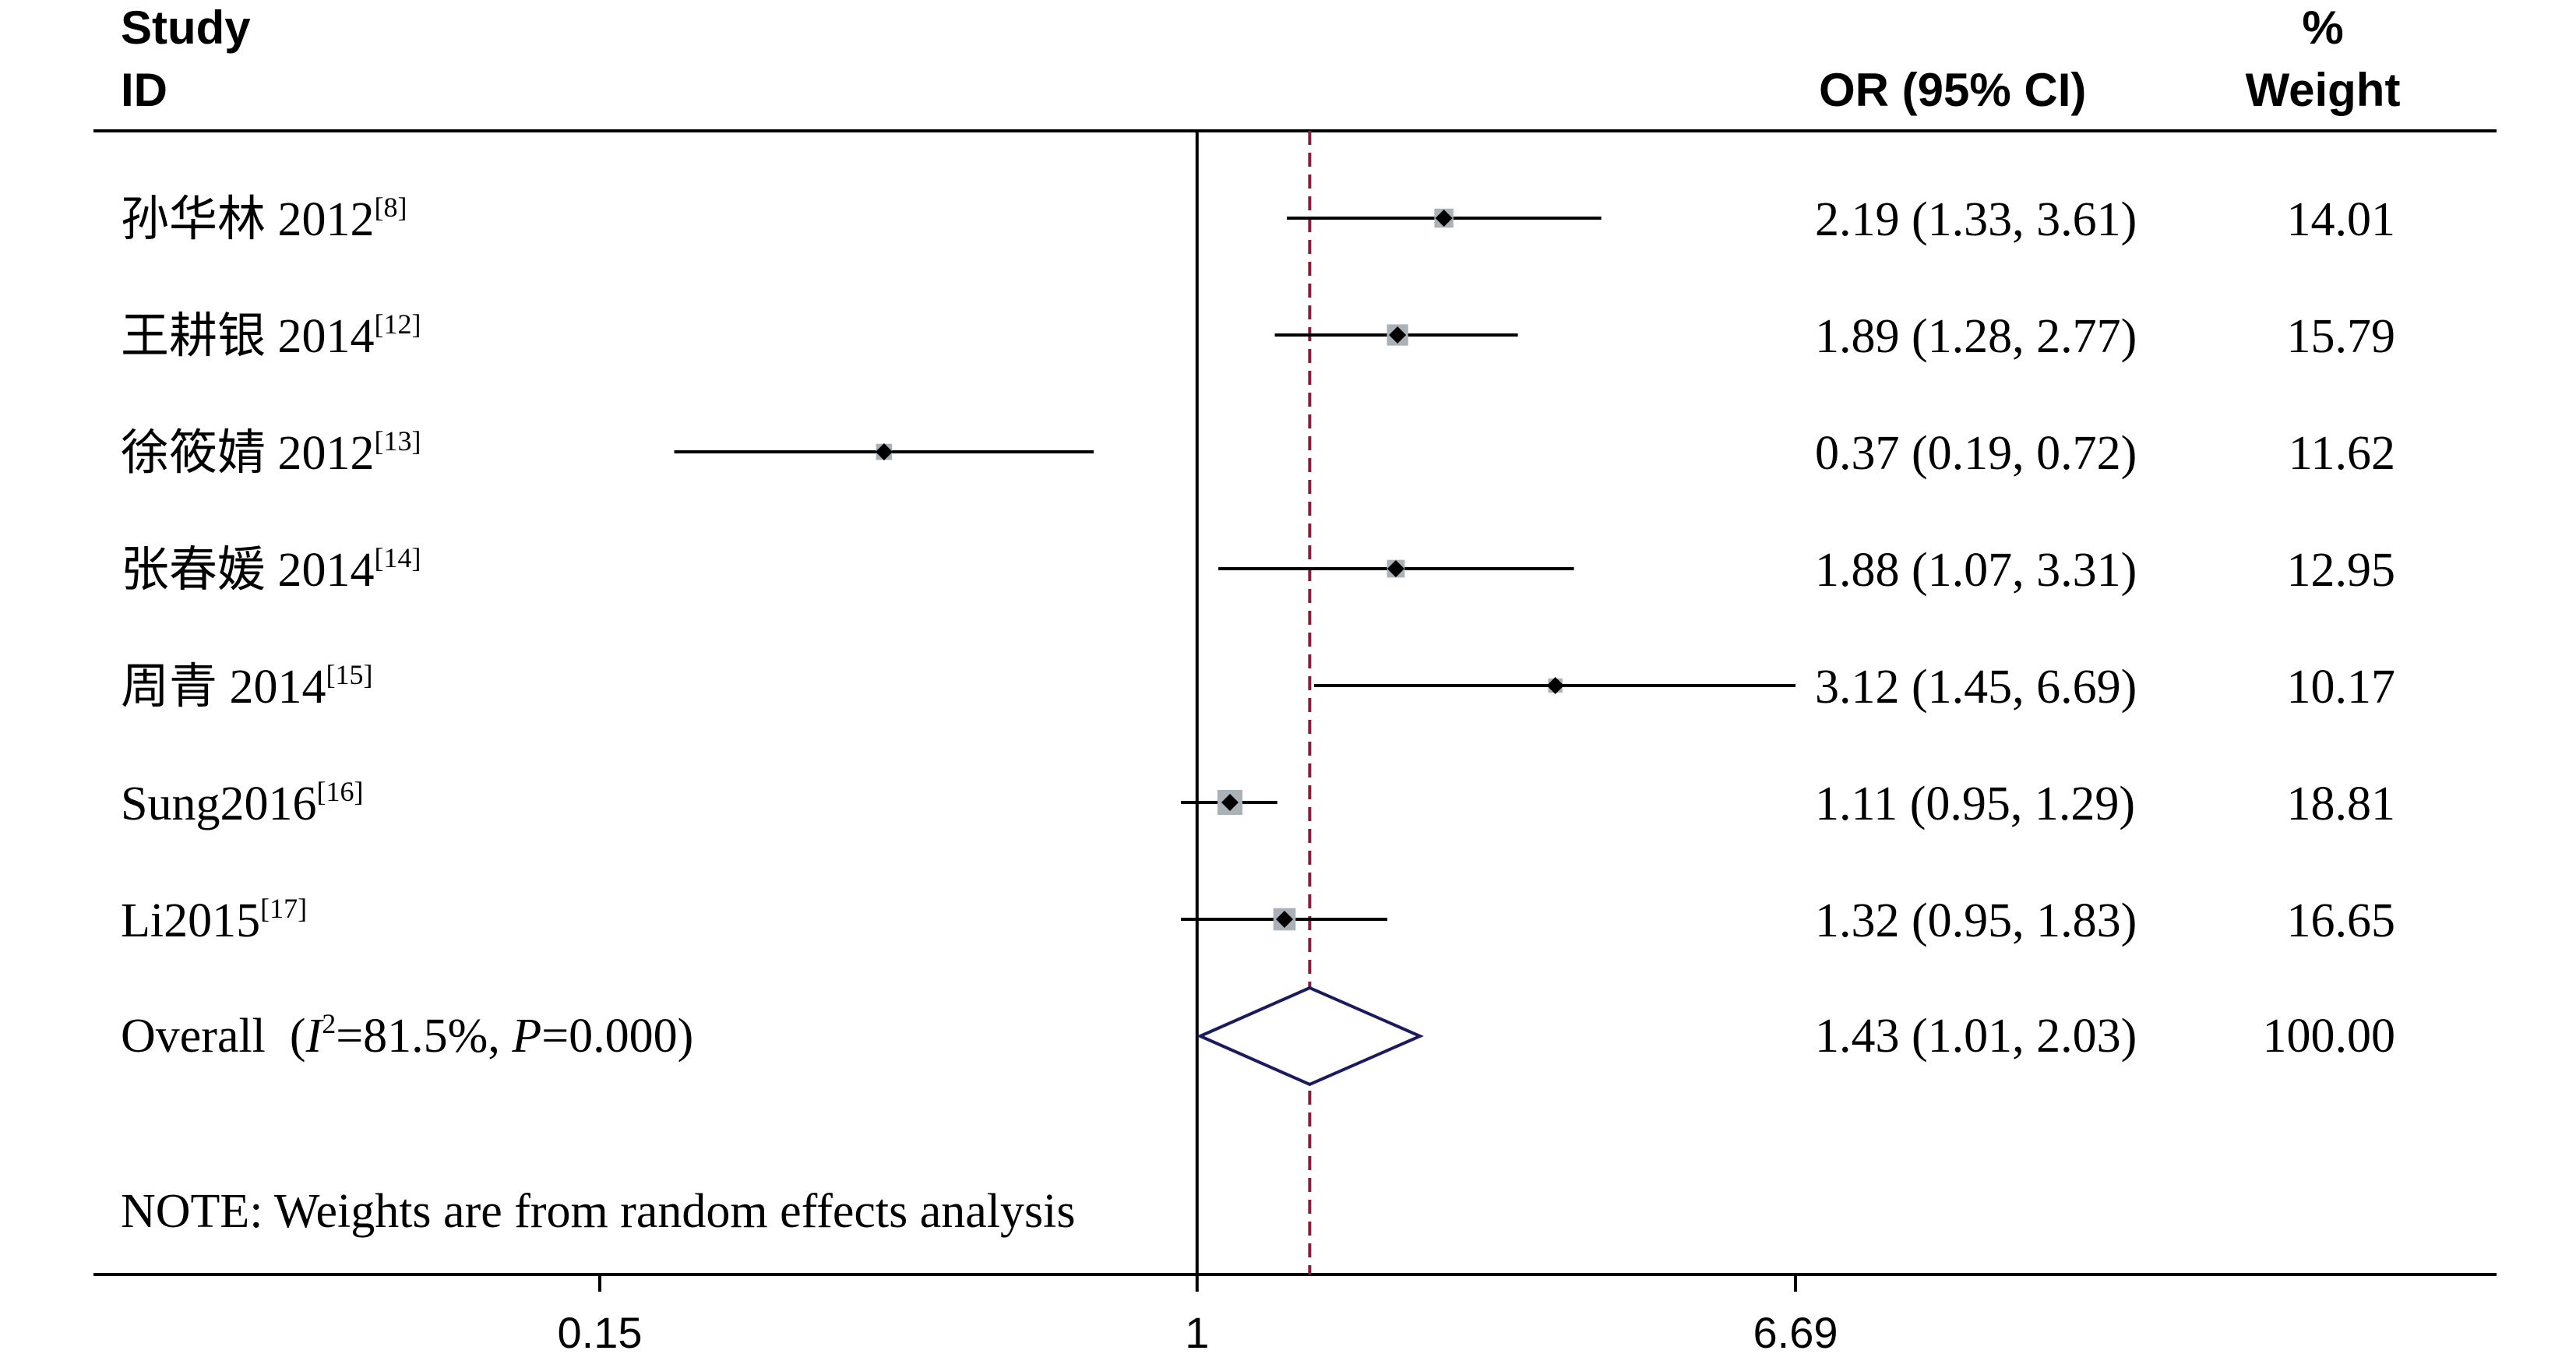 Image resolution: width=2576 pixels, height=1361 pixels. Describe the element at coordinates (2342, 453) in the screenshot. I see `weight-text: 11.62` at that location.